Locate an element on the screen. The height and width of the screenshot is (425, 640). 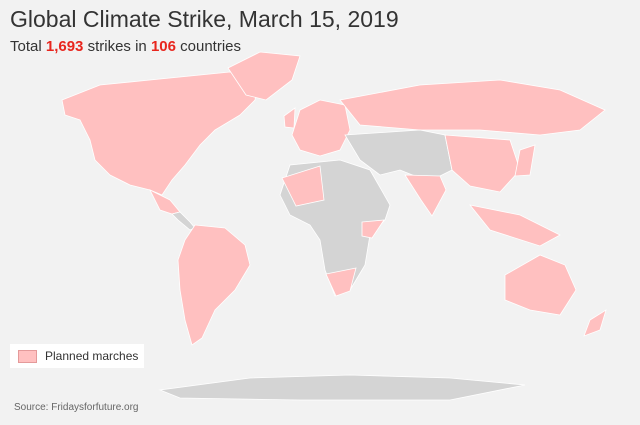
legend: Planned marches is located at coordinates (77, 356).